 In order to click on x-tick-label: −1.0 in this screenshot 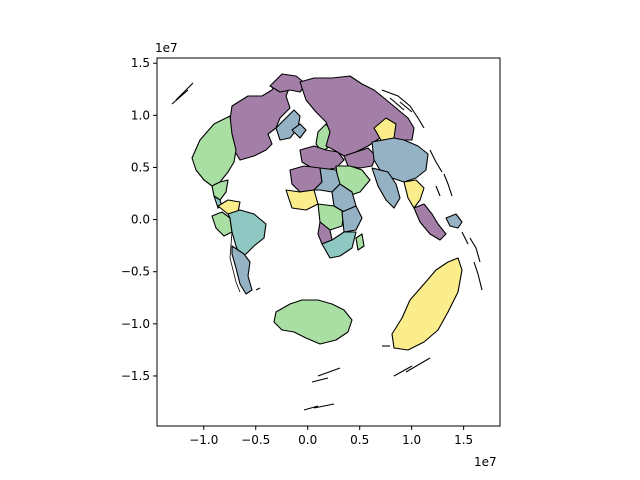, I will do `click(203, 440)`.